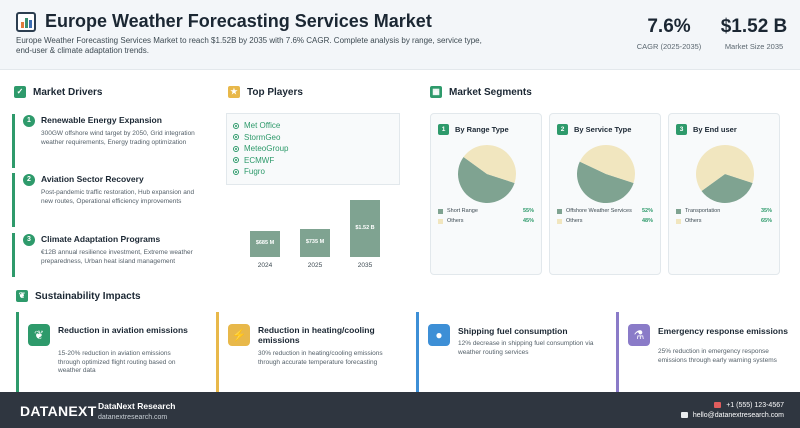 This screenshot has height=428, width=800. Describe the element at coordinates (365, 265) in the screenshot. I see `bar-category-label: 2035` at that location.